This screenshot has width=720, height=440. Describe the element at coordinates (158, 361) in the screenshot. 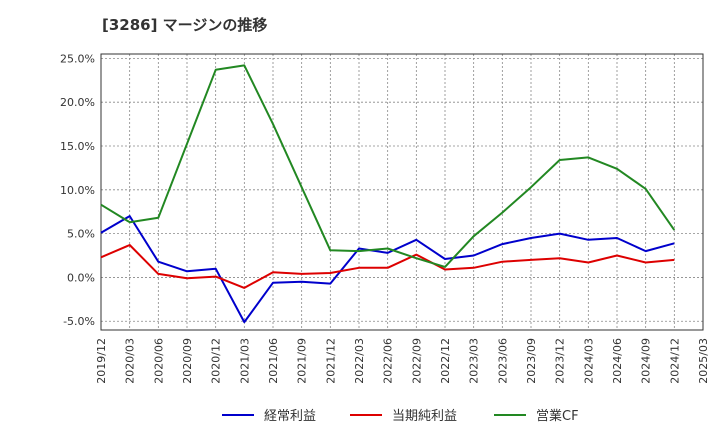

I see `x-tick-label: 2020/06` at that location.